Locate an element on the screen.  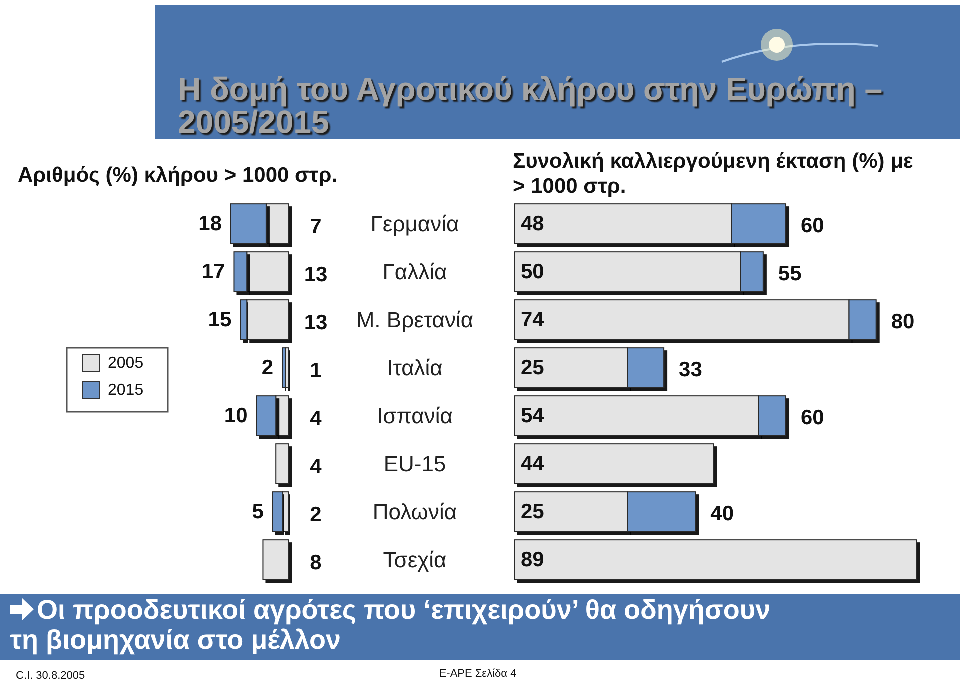
text: Η δομή του Αγροτικού κλήρου στην Ευρώπη – 2005/2015 is located at coordinates (530, 105).